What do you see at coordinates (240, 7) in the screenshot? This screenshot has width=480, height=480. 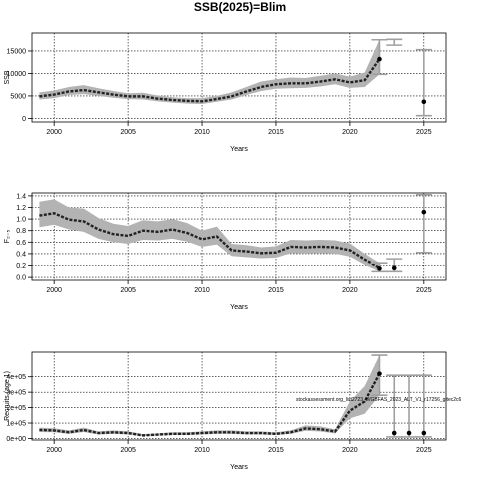 I see `figure-title: SSB(2025)=Blim` at bounding box center [240, 7].